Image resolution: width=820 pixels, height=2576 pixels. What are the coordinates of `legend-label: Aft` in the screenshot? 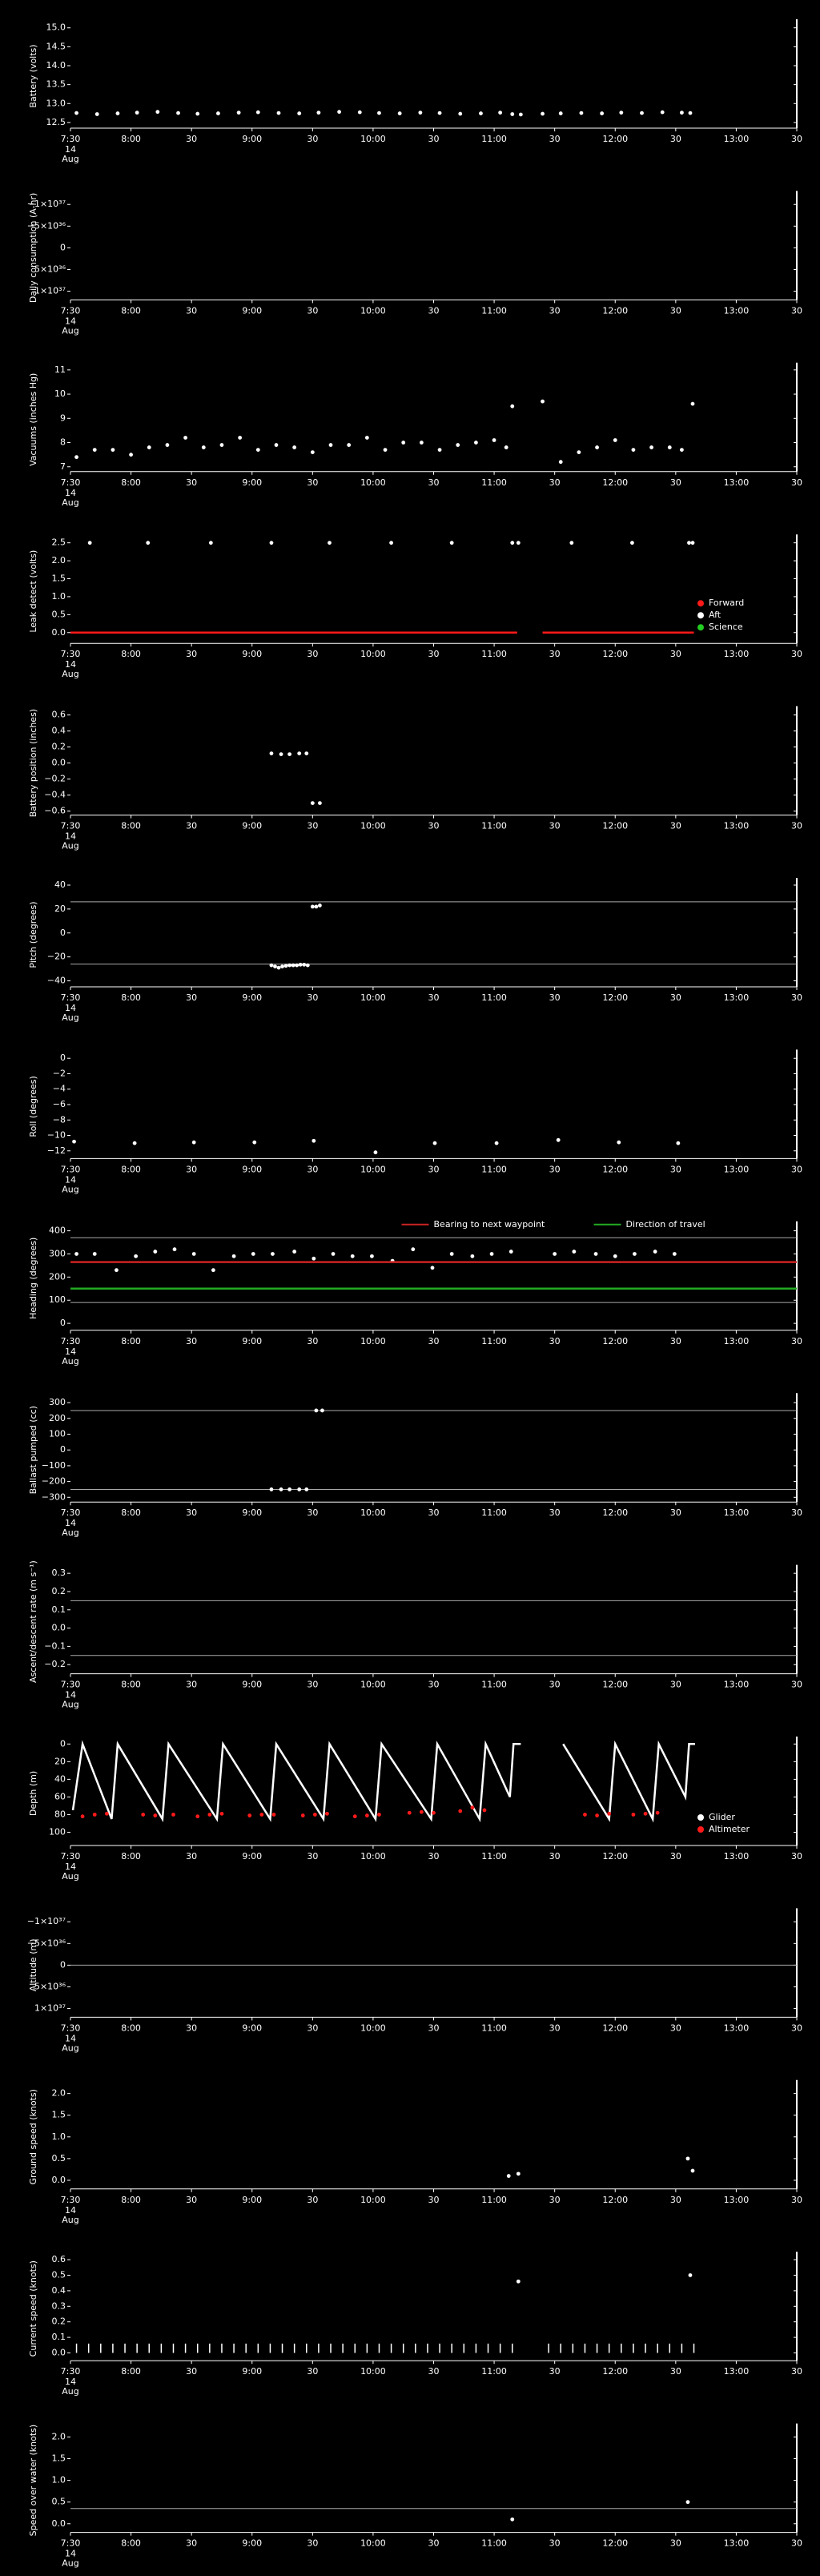 It's located at (715, 615).